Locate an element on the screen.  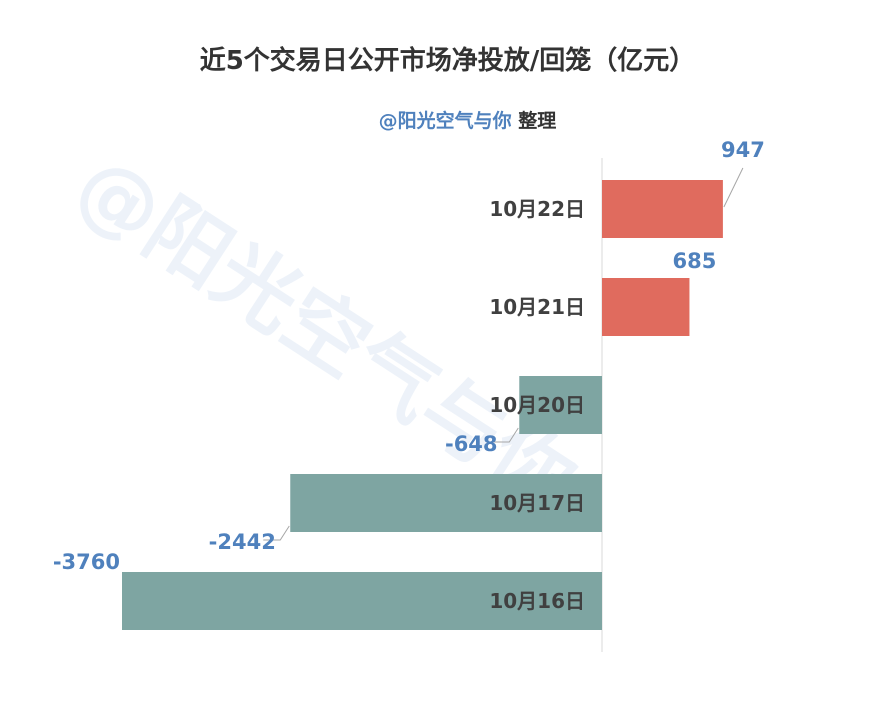
chart-subtitle: @阳光空气与你 整理 is located at coordinates (447, 119).